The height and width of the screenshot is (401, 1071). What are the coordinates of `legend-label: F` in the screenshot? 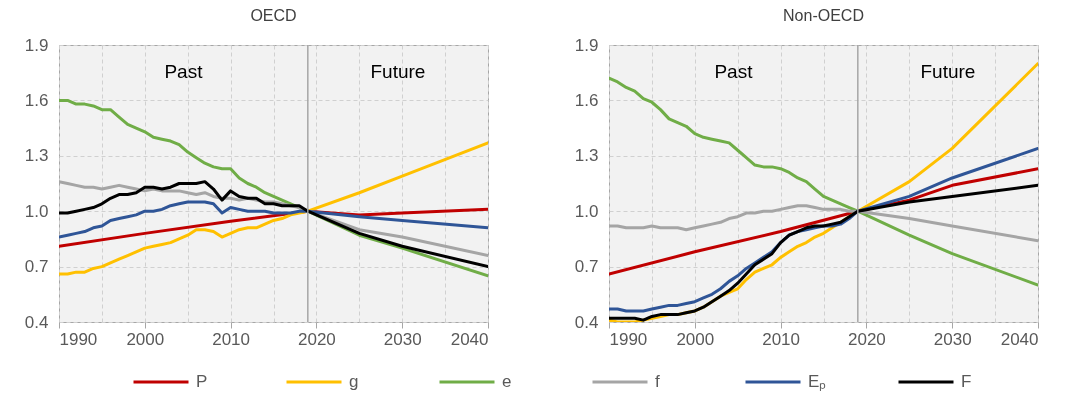 It's located at (966, 381).